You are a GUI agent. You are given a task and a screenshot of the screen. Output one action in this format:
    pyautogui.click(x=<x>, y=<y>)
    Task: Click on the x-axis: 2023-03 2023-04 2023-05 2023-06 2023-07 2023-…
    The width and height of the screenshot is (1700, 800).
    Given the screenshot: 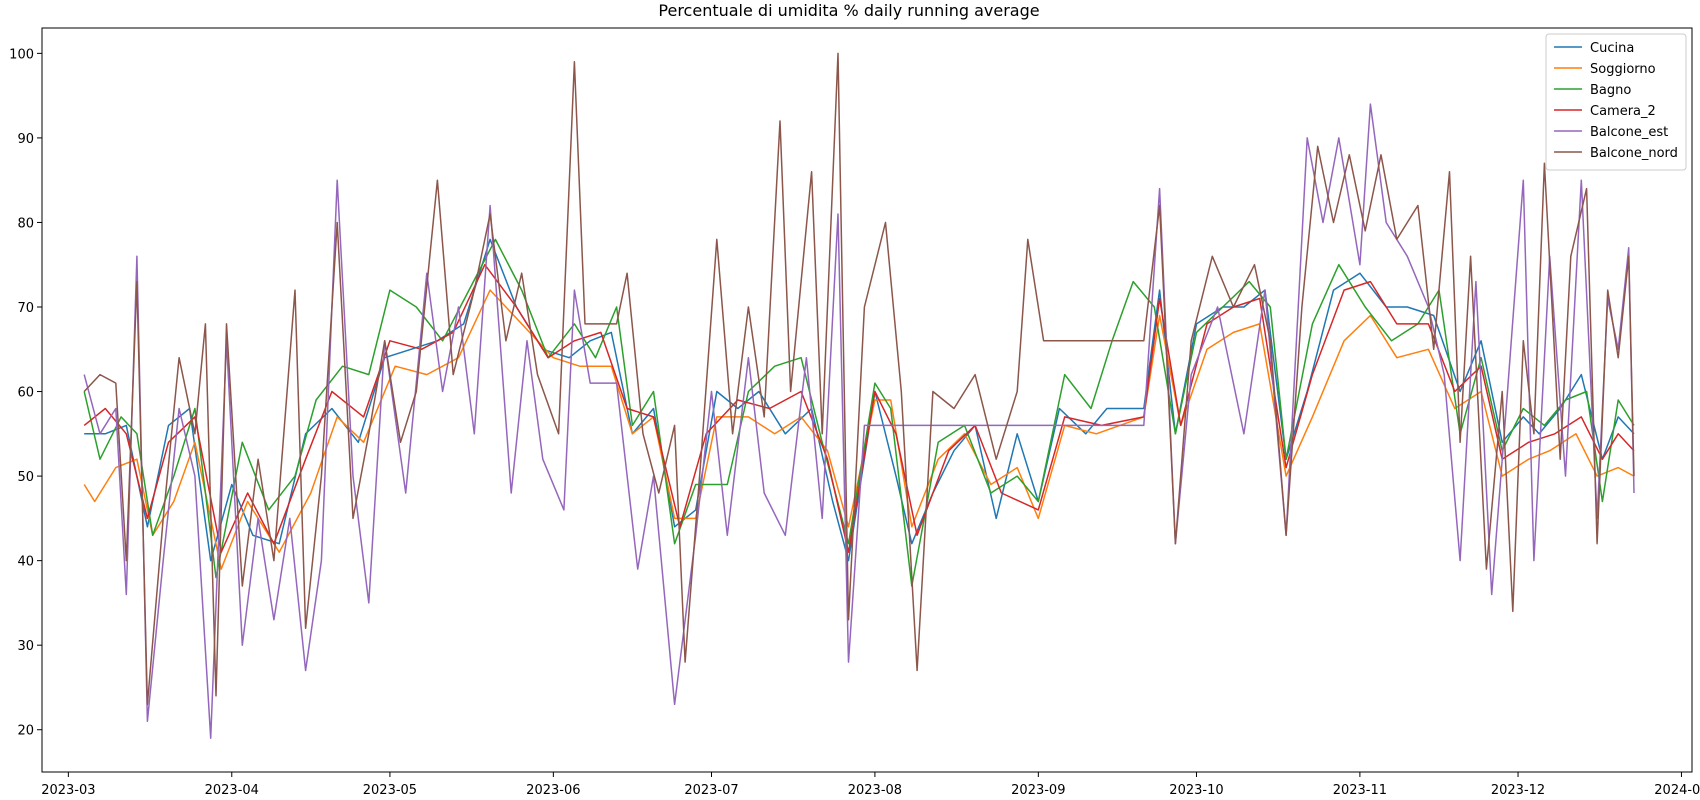 What is the action you would take?
    pyautogui.click(x=870, y=785)
    